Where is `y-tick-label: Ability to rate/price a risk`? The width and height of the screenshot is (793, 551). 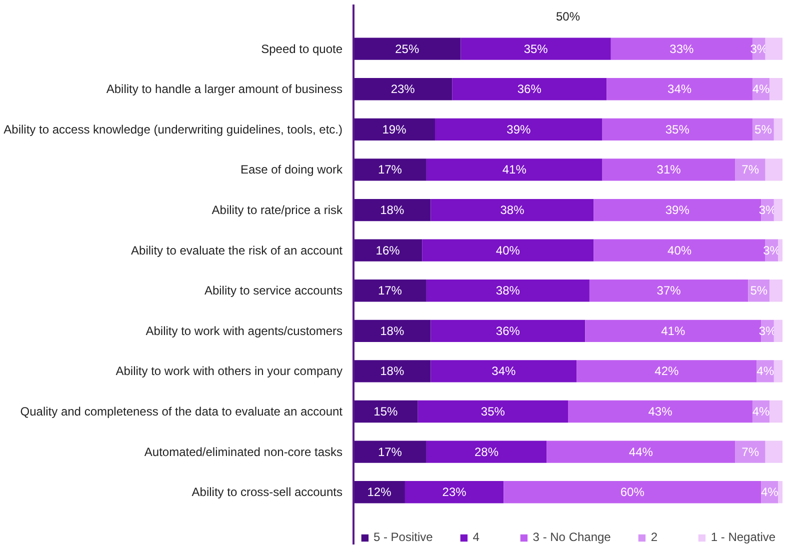
y-tick-label: Ability to rate/price a risk is located at coordinates (278, 210).